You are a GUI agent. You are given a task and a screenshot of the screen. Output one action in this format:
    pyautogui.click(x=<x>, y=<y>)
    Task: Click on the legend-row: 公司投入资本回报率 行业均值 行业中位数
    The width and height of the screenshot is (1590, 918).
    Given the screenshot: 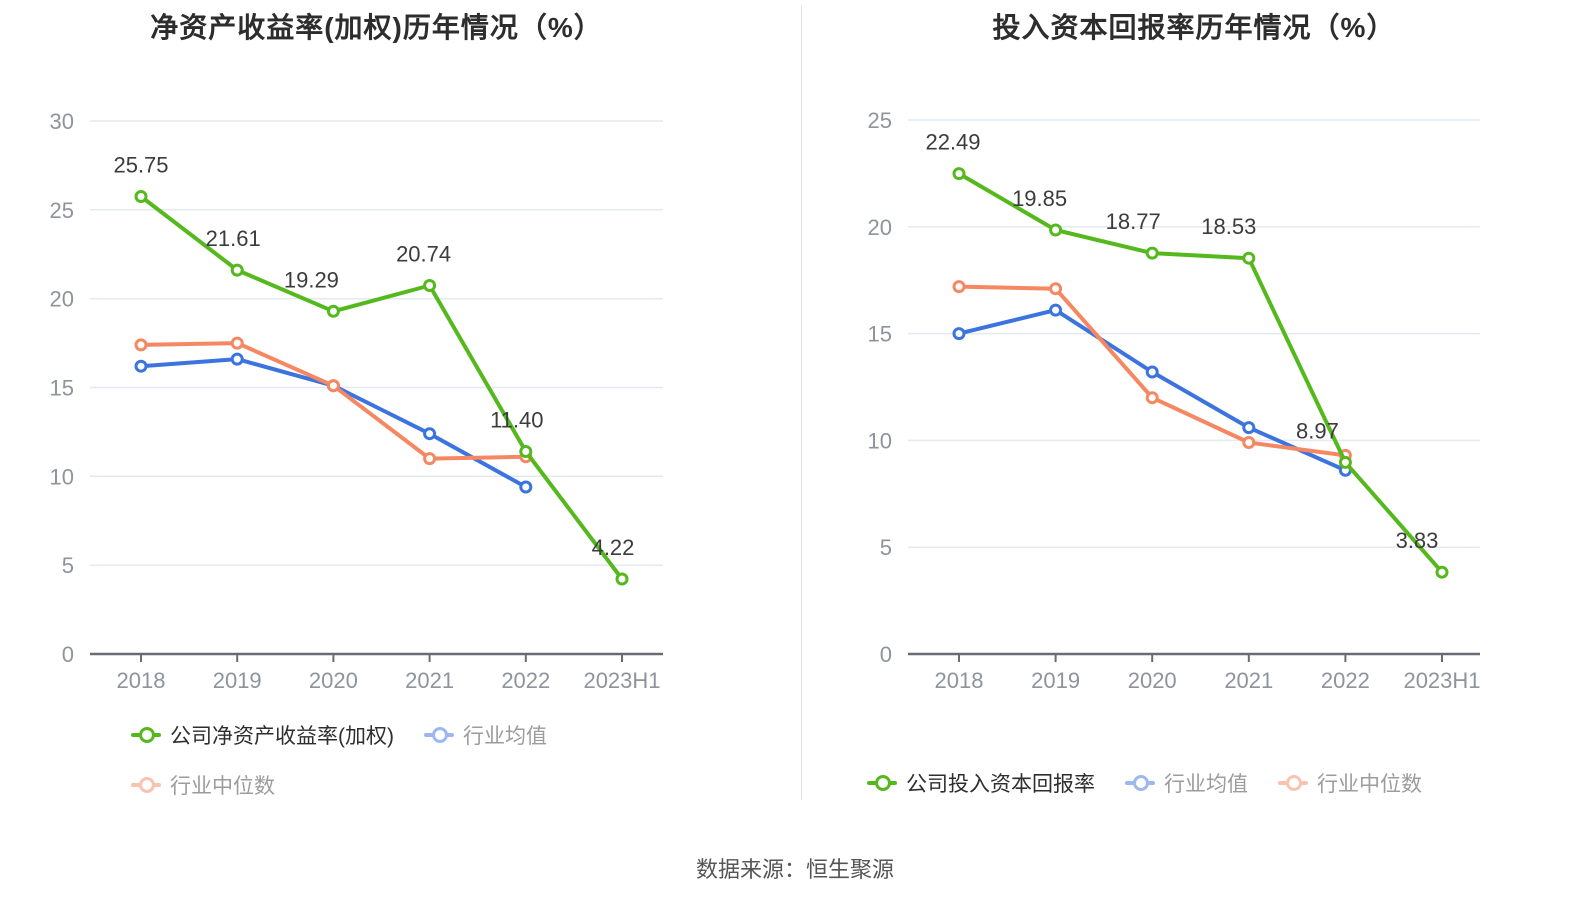 What is the action you would take?
    pyautogui.click(x=1144, y=783)
    